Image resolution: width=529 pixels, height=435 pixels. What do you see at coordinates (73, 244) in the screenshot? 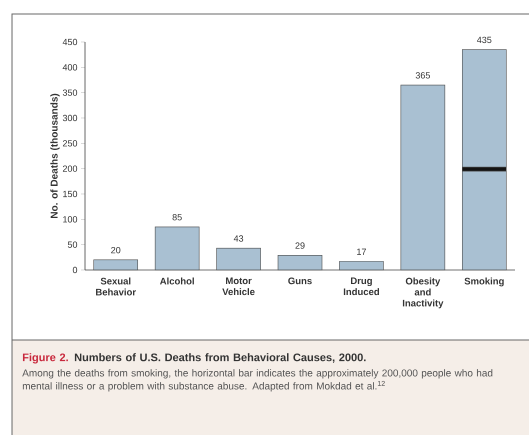
I see `y-tick-label: 50` at bounding box center [73, 244].